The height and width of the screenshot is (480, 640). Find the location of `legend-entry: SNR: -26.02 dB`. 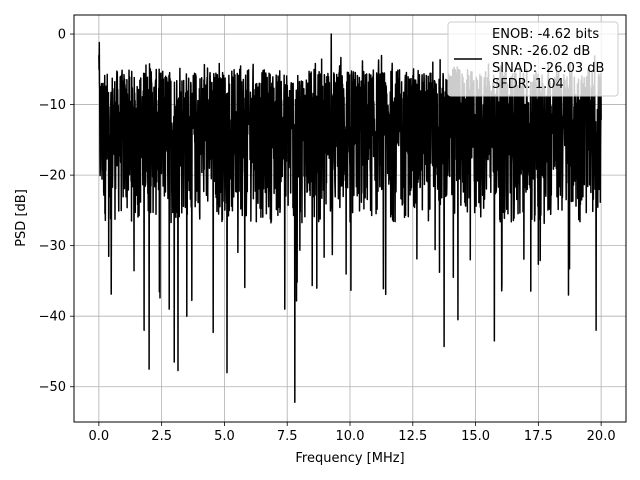

legend-entry: SNR: -26.02 dB is located at coordinates (541, 51).